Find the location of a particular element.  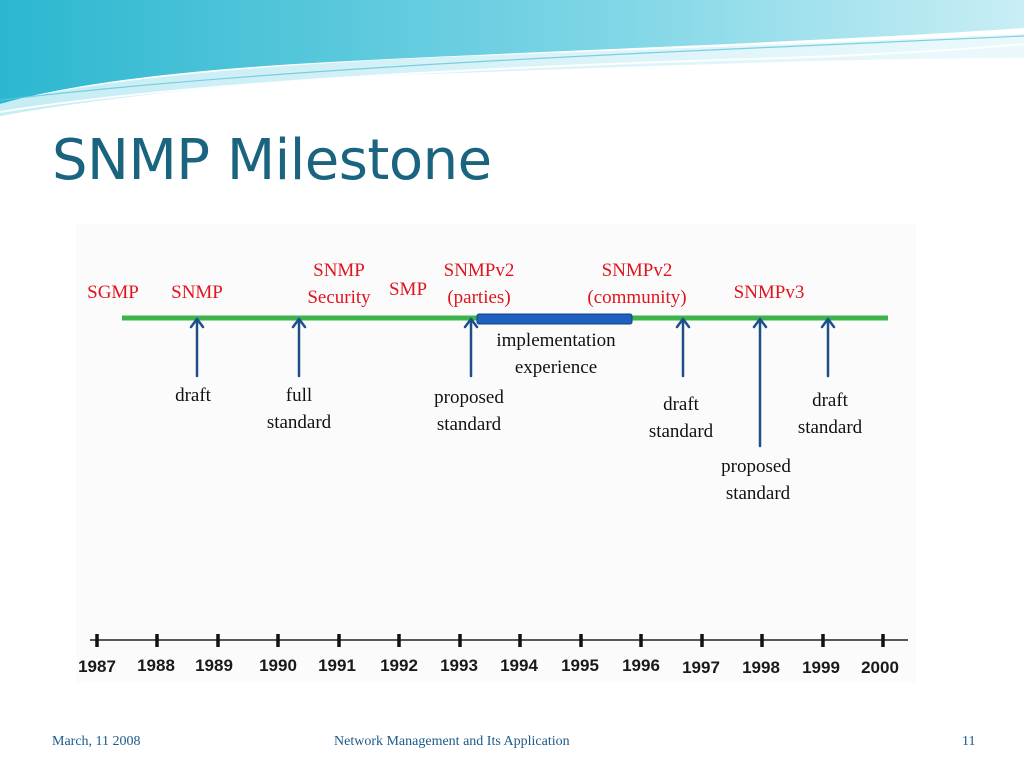

year-label: 1996 is located at coordinates (641, 665).